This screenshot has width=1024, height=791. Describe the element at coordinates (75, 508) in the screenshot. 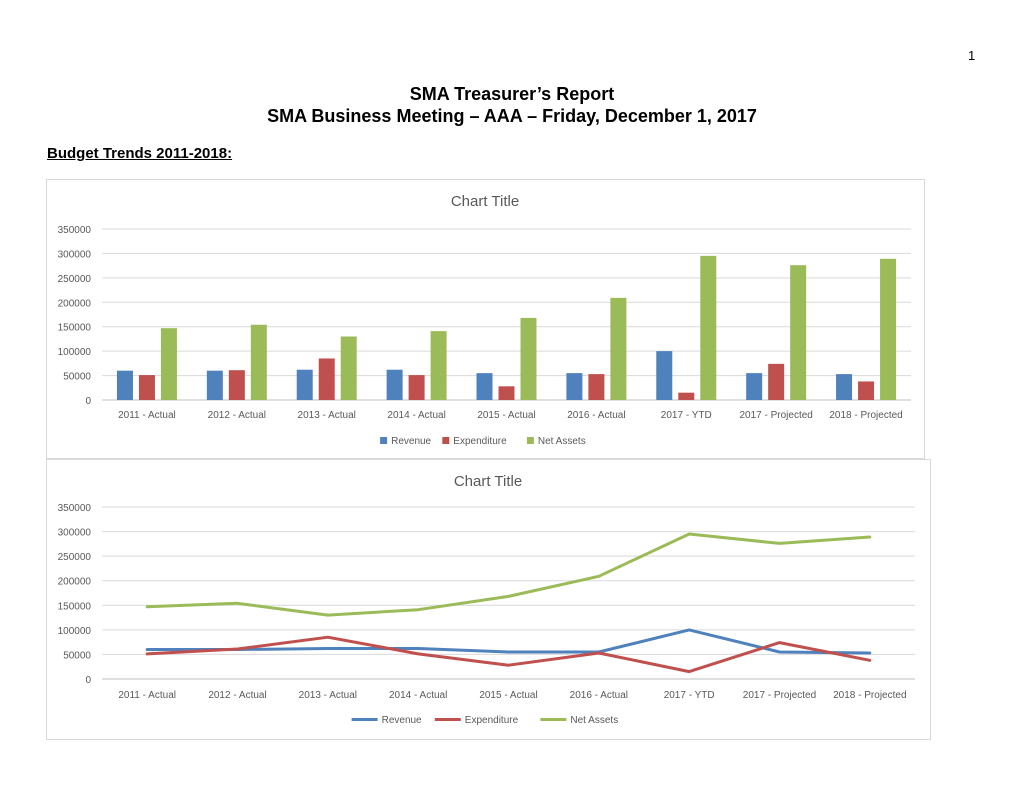

I see `line-chart-y-tick-label: 350000` at that location.